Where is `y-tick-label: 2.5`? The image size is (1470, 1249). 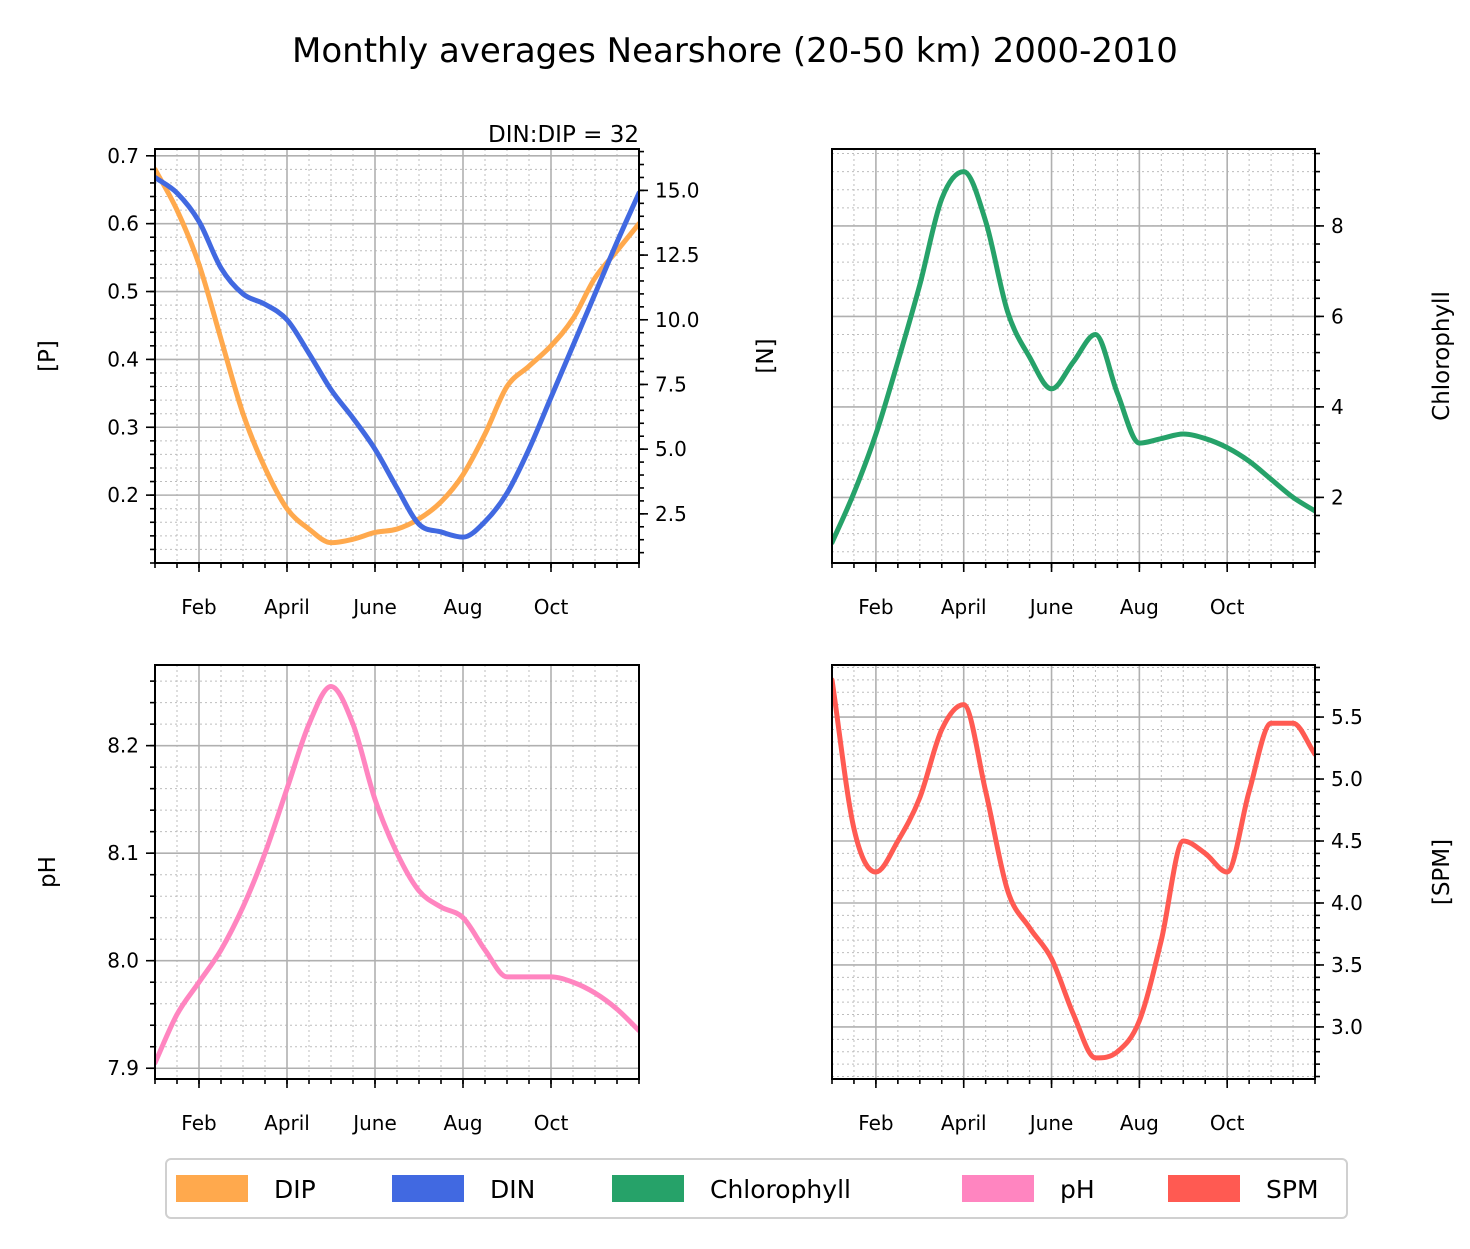
y-tick-label: 2.5 is located at coordinates (671, 514).